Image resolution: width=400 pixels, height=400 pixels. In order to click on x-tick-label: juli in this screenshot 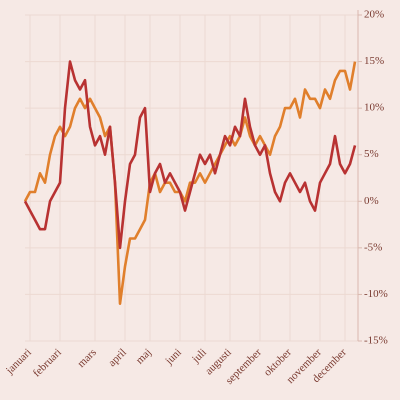, I will do `click(199, 356)`.